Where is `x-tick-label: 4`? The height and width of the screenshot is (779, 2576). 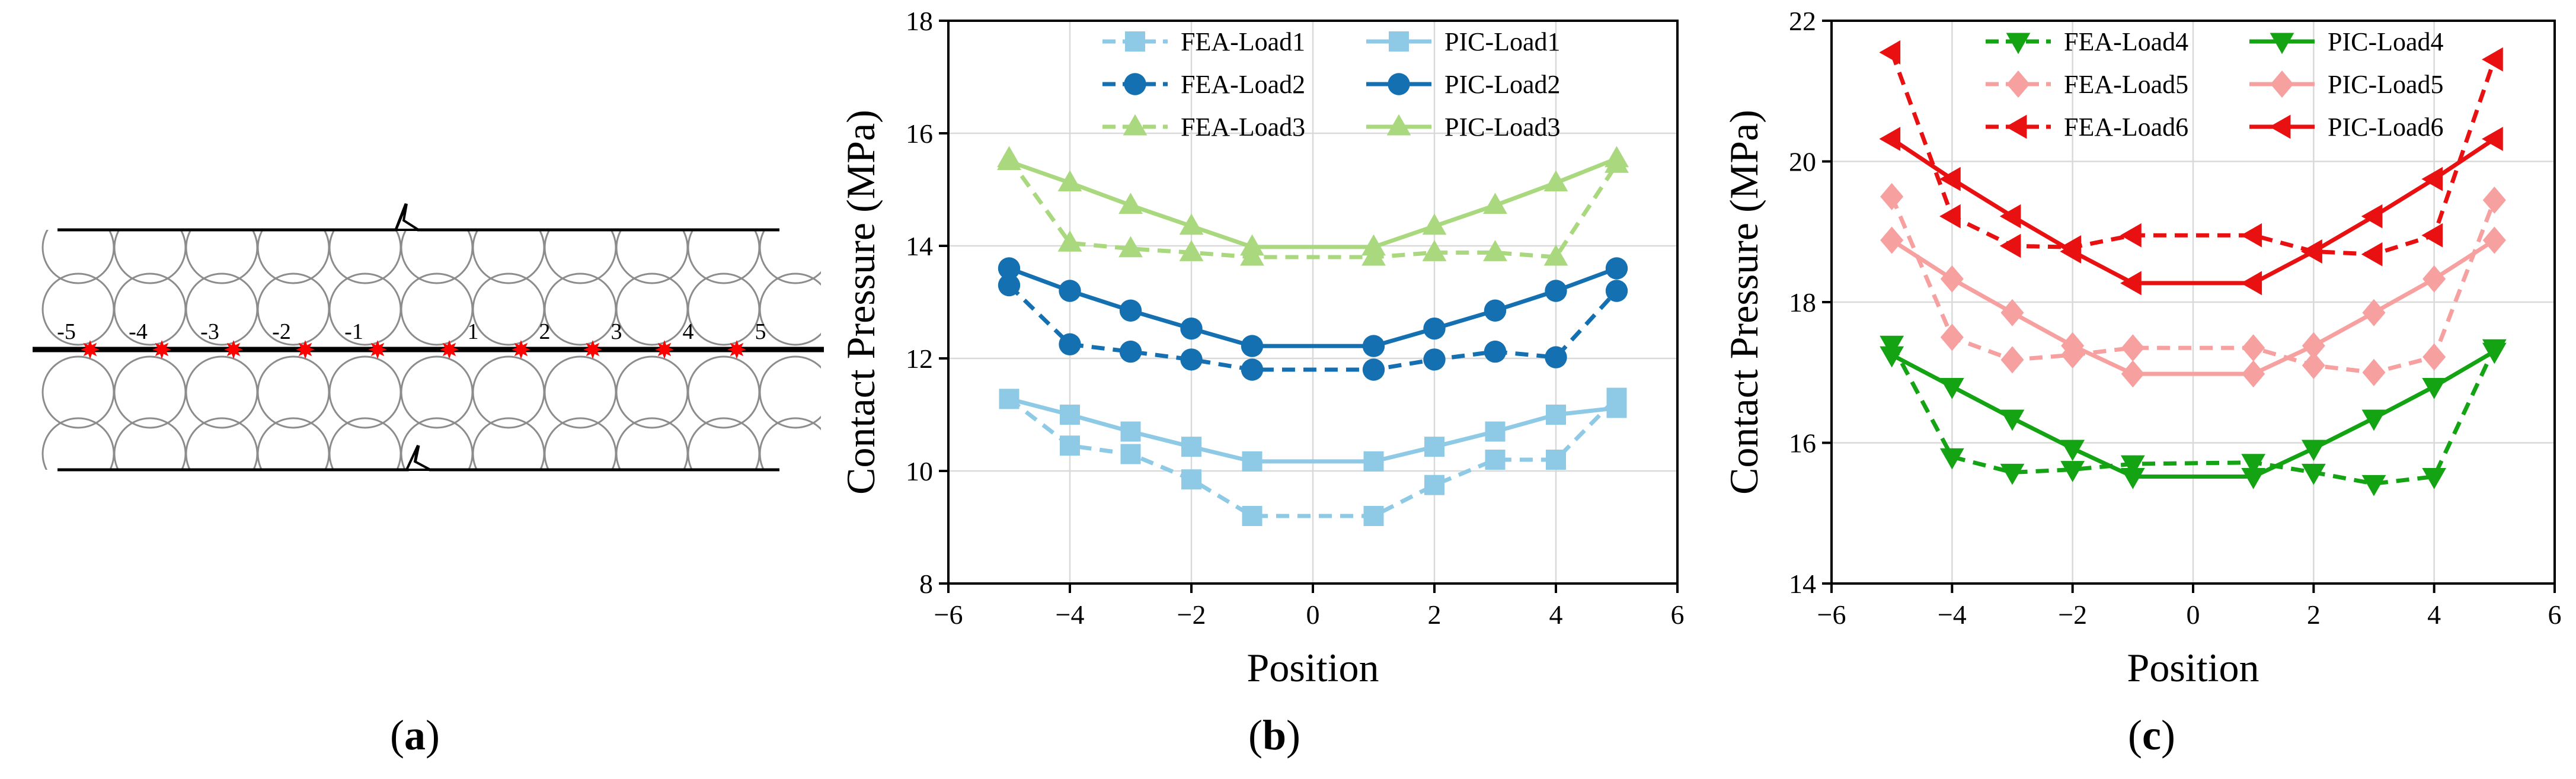
x-tick-label: 4 is located at coordinates (2434, 615).